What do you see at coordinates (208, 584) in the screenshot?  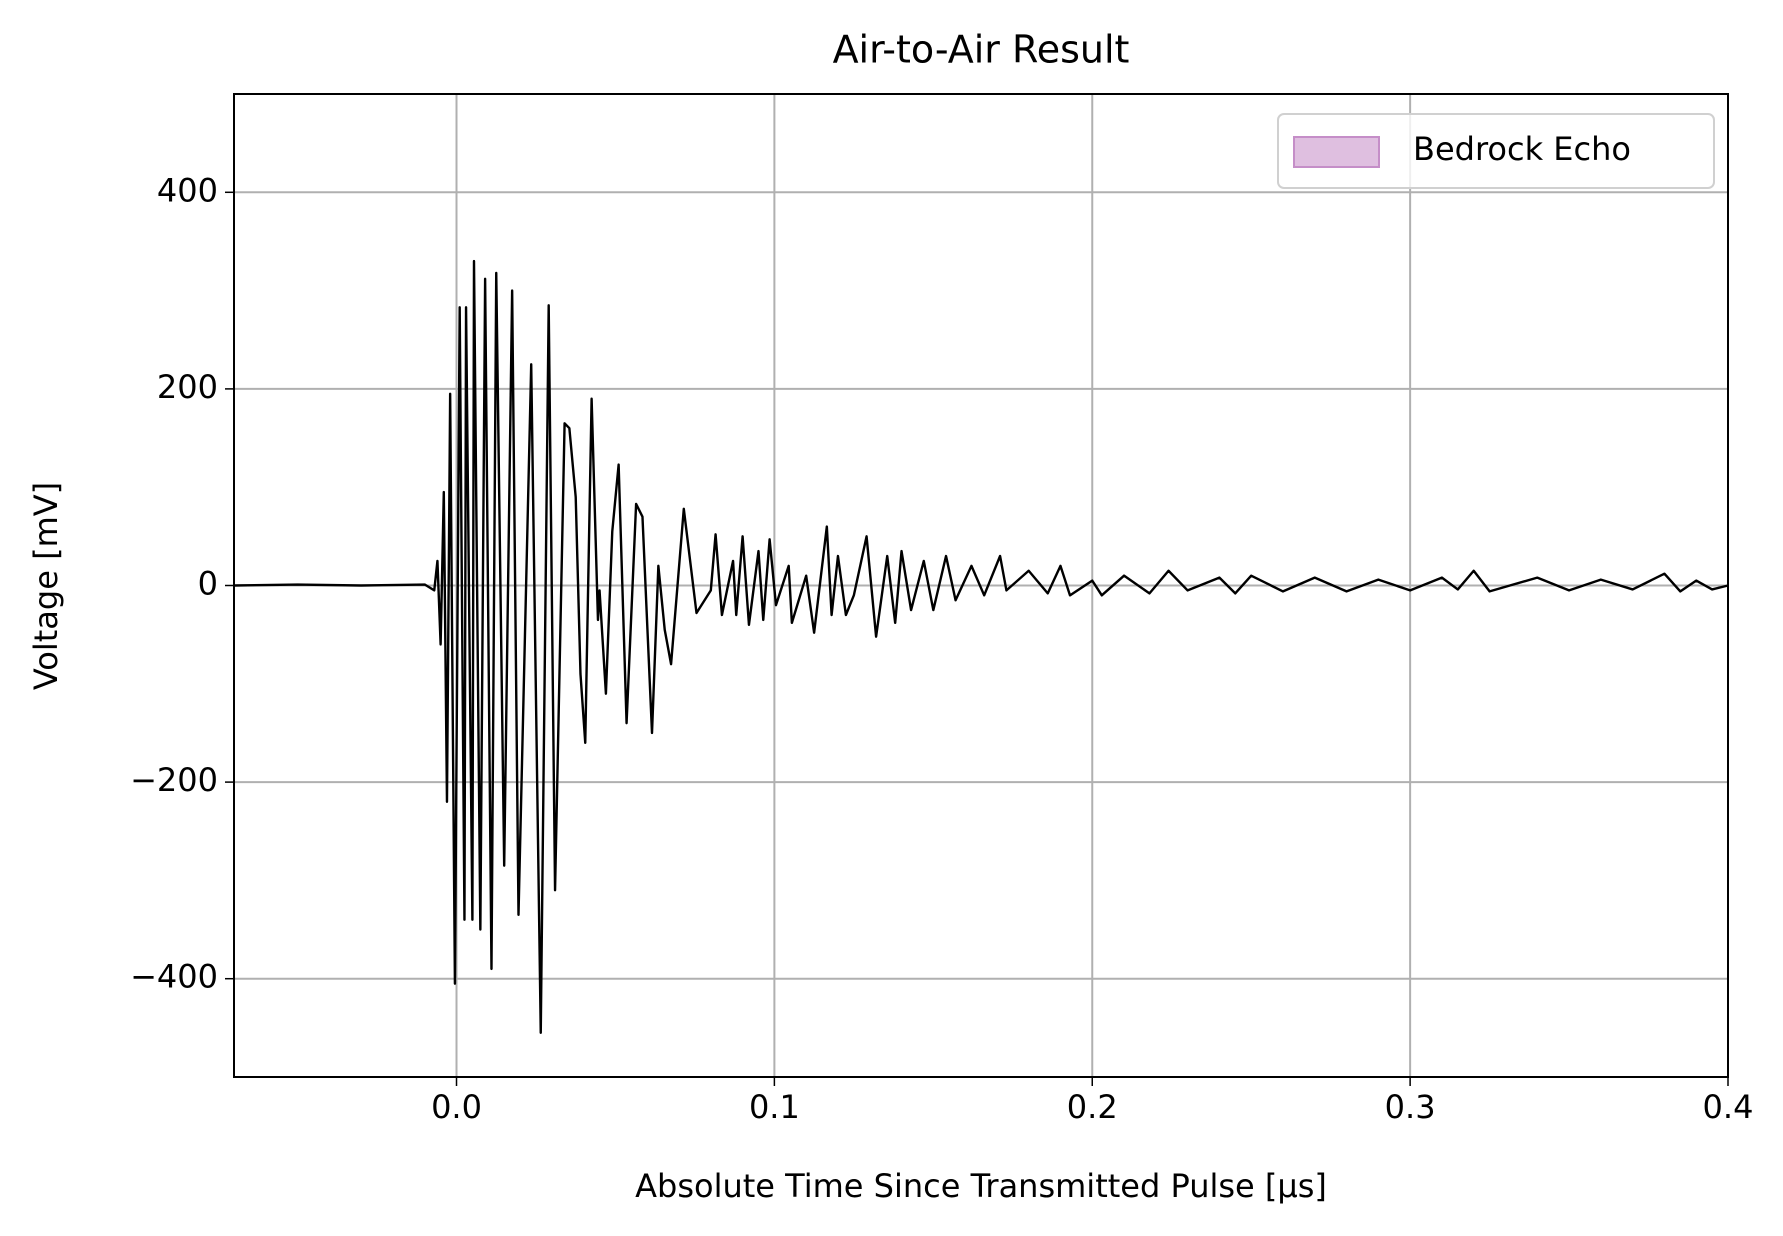 I see `y-tick-label: 0` at bounding box center [208, 584].